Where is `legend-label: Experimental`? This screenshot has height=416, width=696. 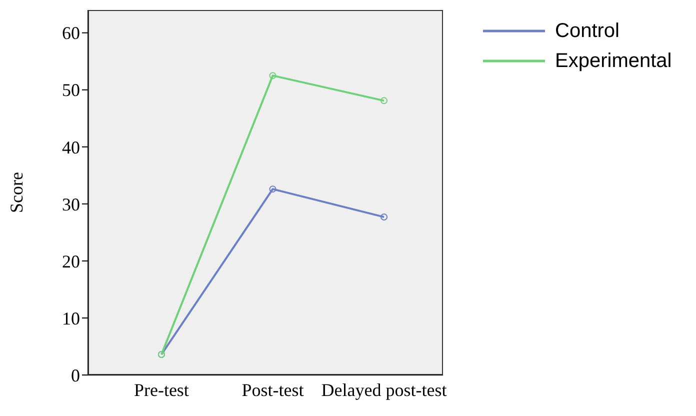 legend-label: Experimental is located at coordinates (613, 61).